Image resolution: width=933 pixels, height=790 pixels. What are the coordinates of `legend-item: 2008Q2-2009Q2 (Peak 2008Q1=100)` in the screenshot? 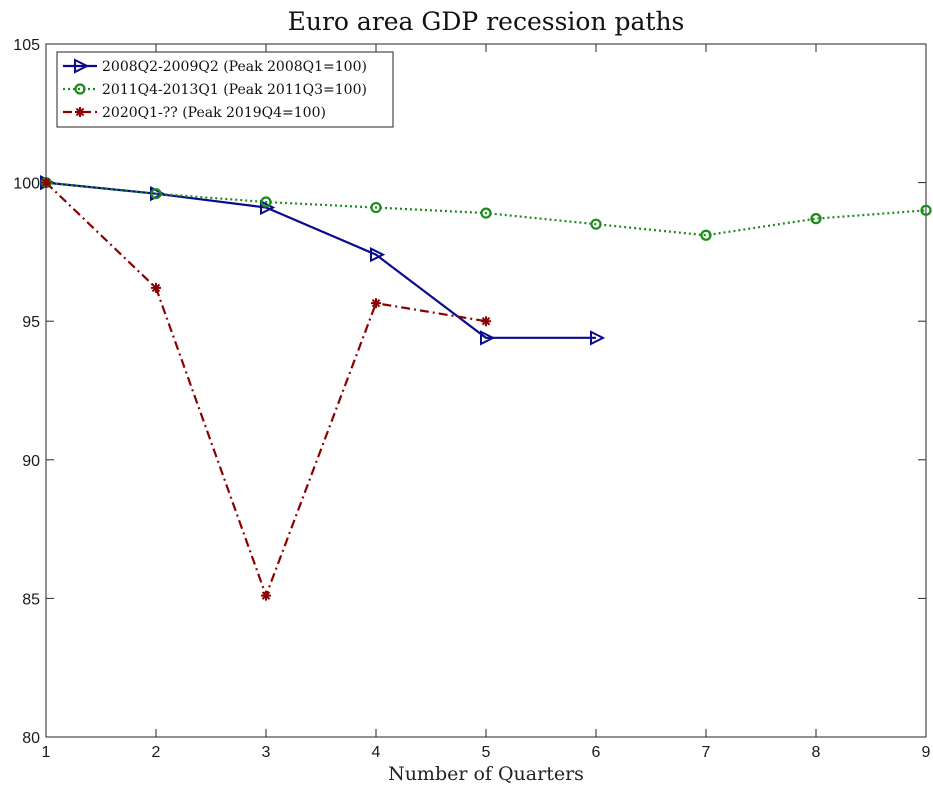 It's located at (215, 66).